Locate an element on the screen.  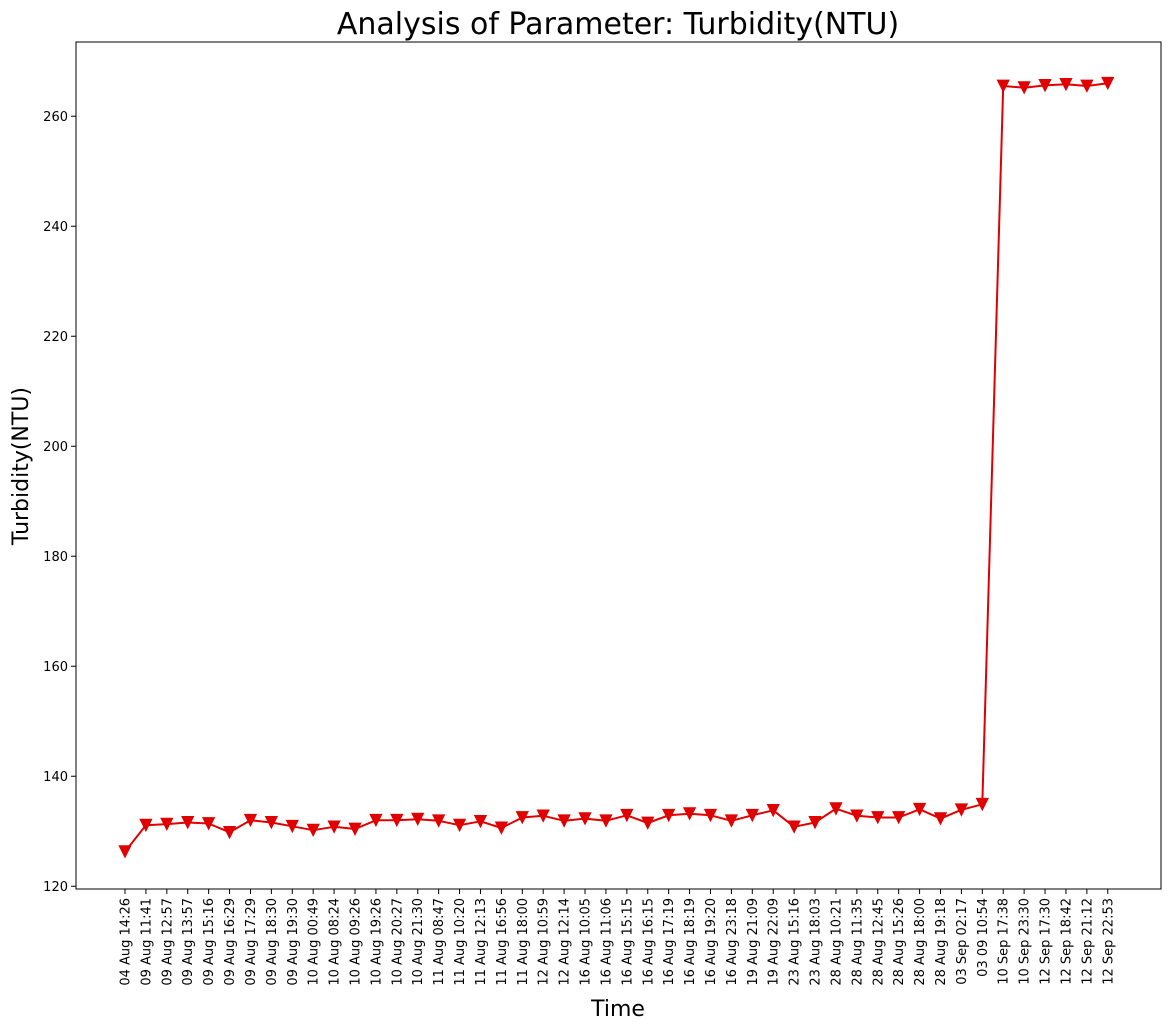
x-tick-label: 23 Aug 18:03 is located at coordinates (816, 942).